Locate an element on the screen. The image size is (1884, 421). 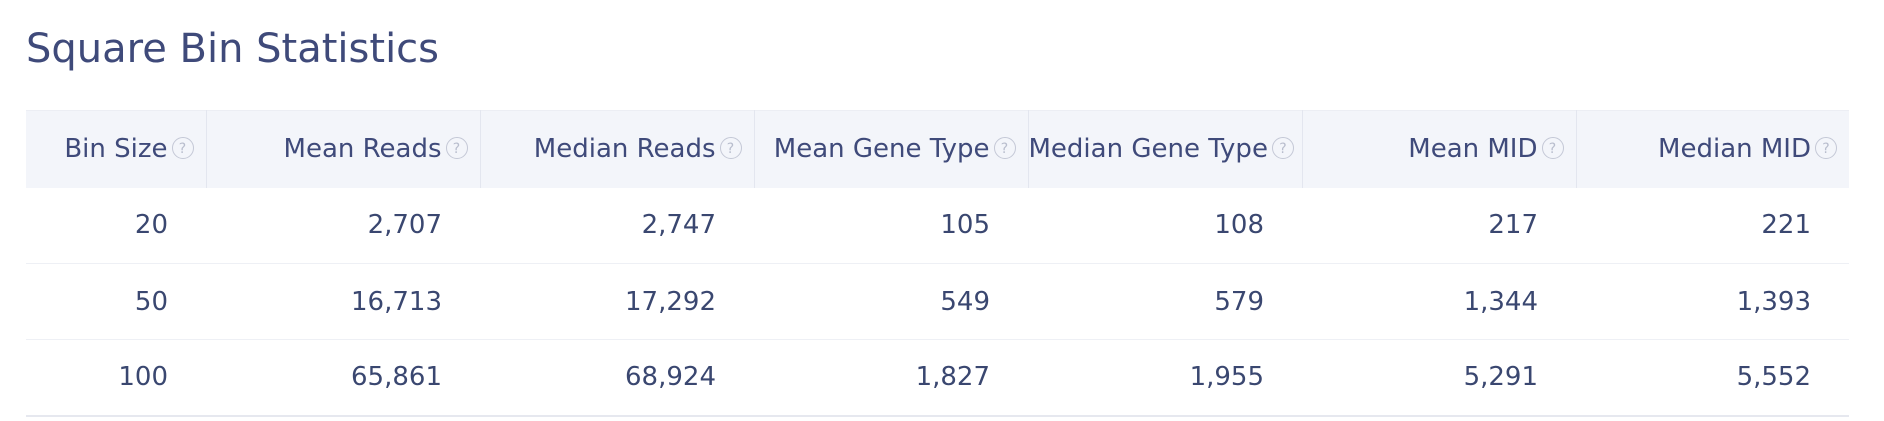
header-median-mid: Median MID? is located at coordinates (1712, 149).